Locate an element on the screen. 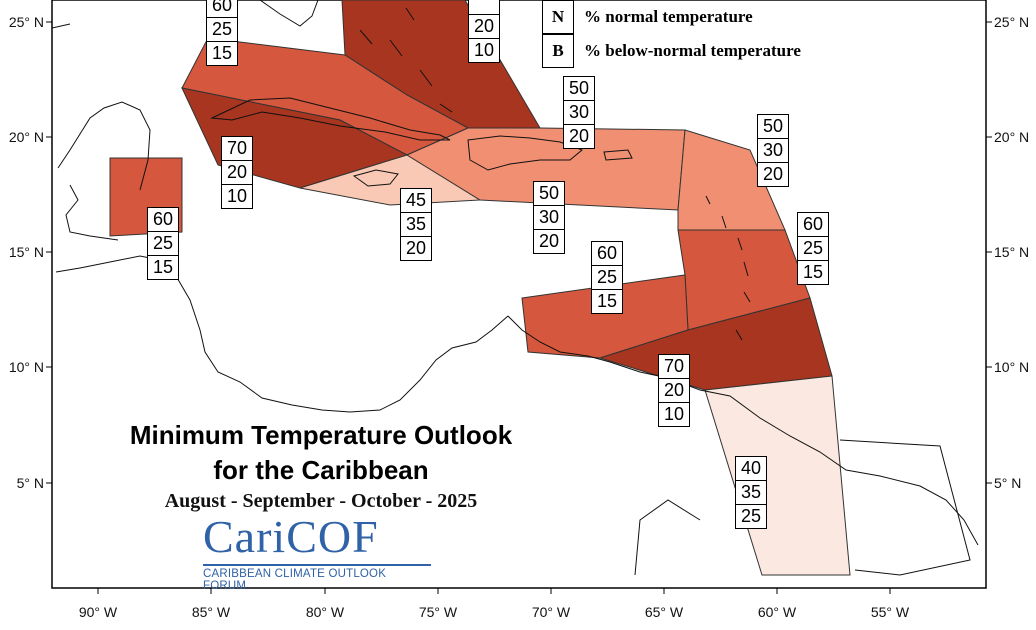 The width and height of the screenshot is (1036, 630). coast-florida is located at coordinates (289, 13).